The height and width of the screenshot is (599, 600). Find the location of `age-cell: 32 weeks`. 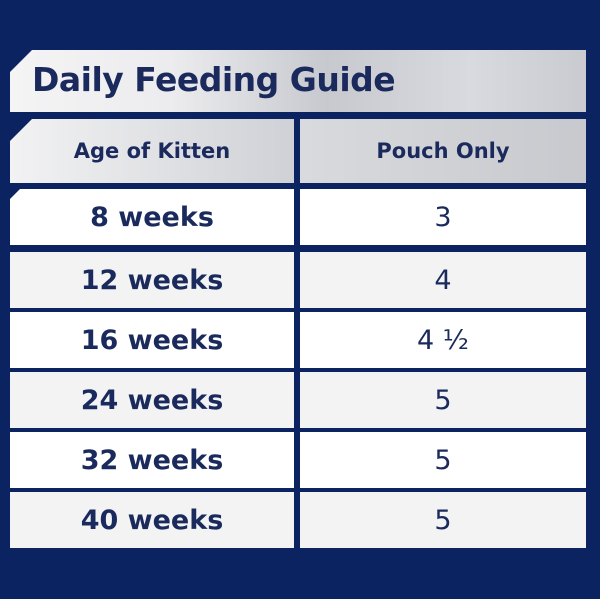

age-cell: 32 weeks is located at coordinates (152, 460).